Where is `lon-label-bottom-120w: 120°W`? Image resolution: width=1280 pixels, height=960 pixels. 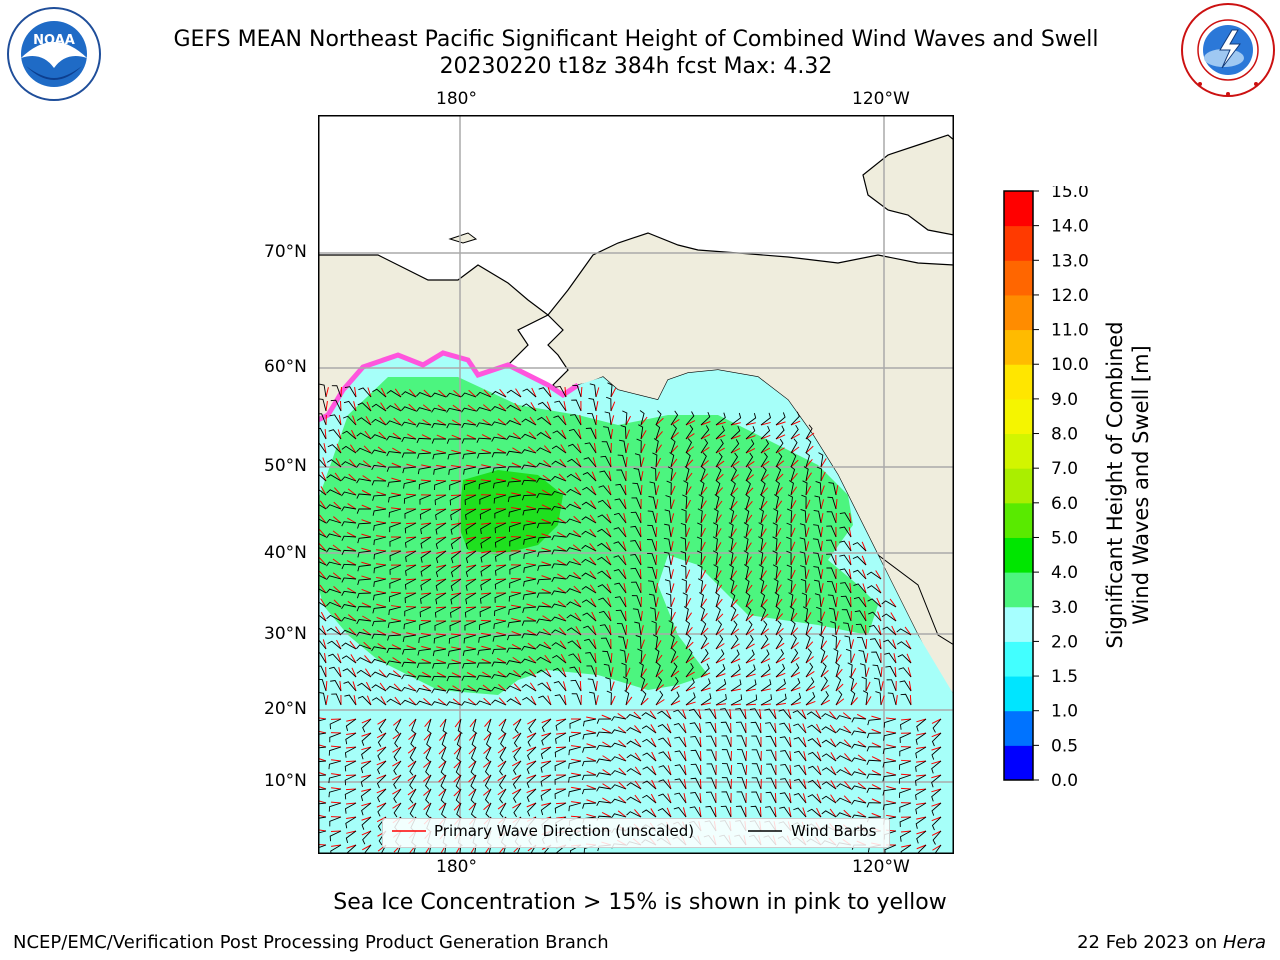 lon-label-bottom-120w: 120°W is located at coordinates (881, 867).